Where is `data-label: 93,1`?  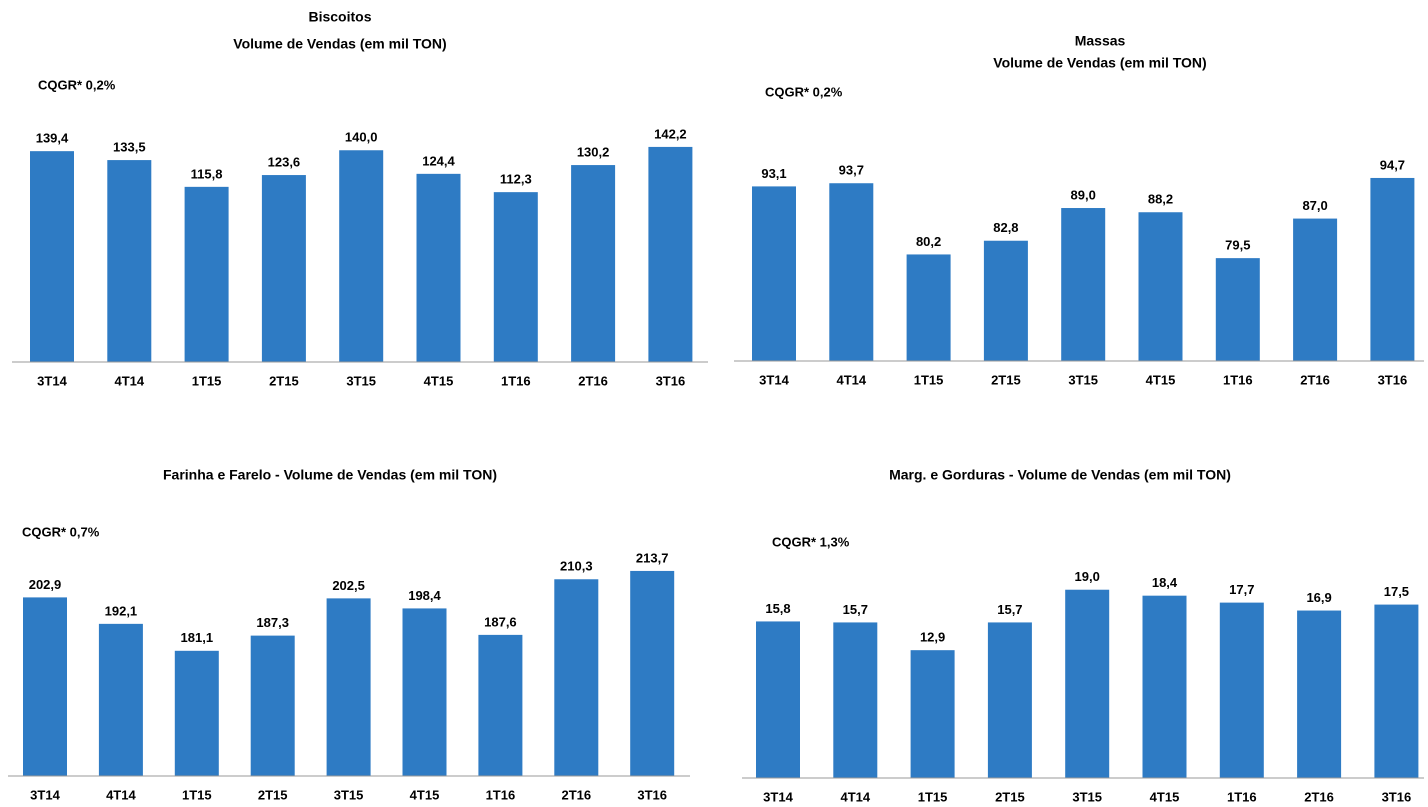
data-label: 93,1 is located at coordinates (773, 173).